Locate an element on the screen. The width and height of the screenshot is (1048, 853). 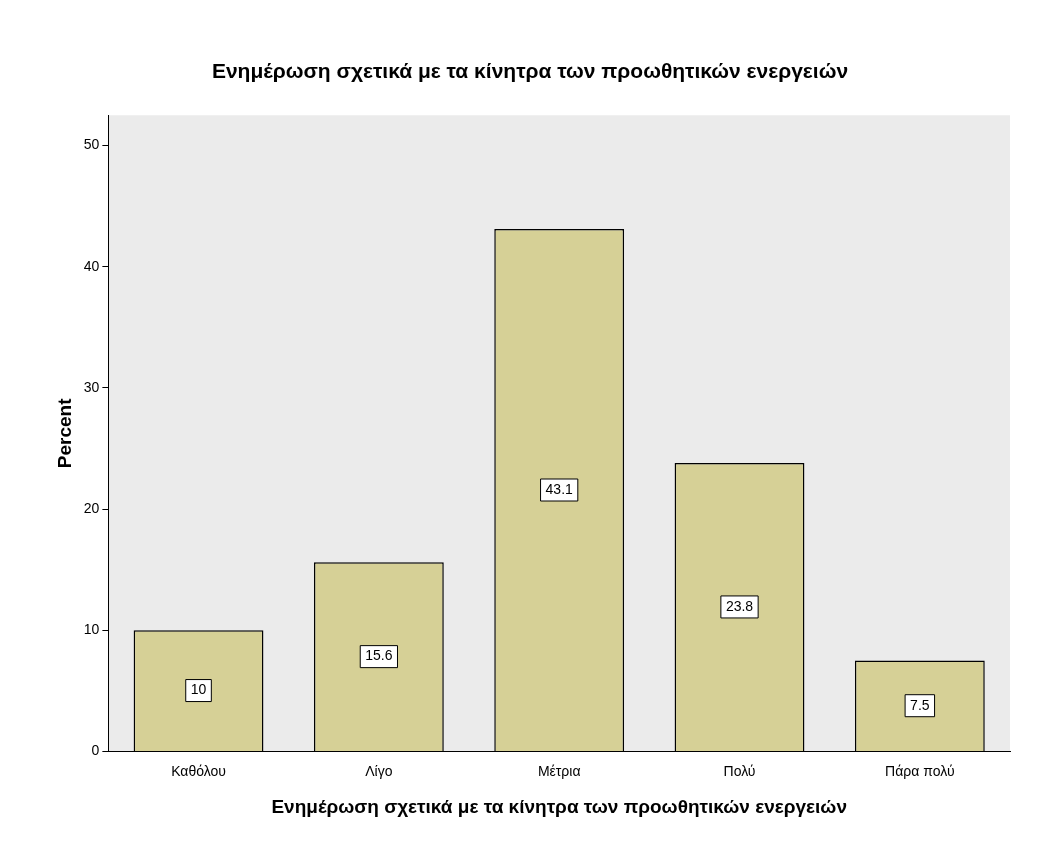
x-tick-label: Μέτρια is located at coordinates (559, 770).